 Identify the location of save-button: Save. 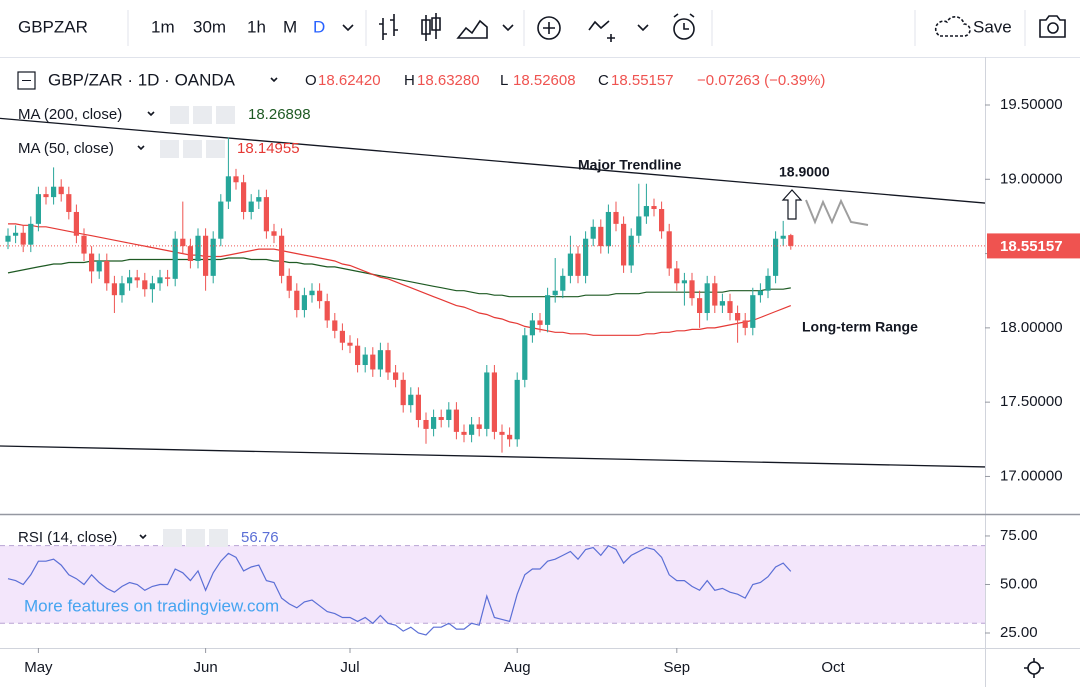
(992, 26).